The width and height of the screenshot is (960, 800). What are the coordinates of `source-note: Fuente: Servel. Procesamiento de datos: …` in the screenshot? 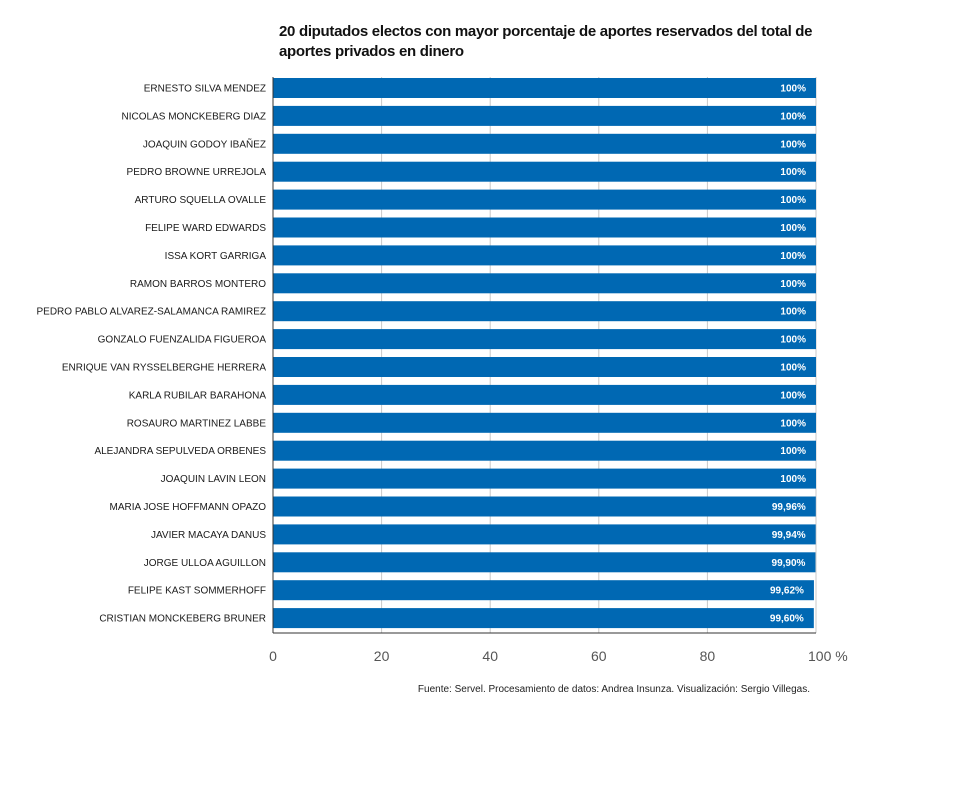 It's located at (613, 689).